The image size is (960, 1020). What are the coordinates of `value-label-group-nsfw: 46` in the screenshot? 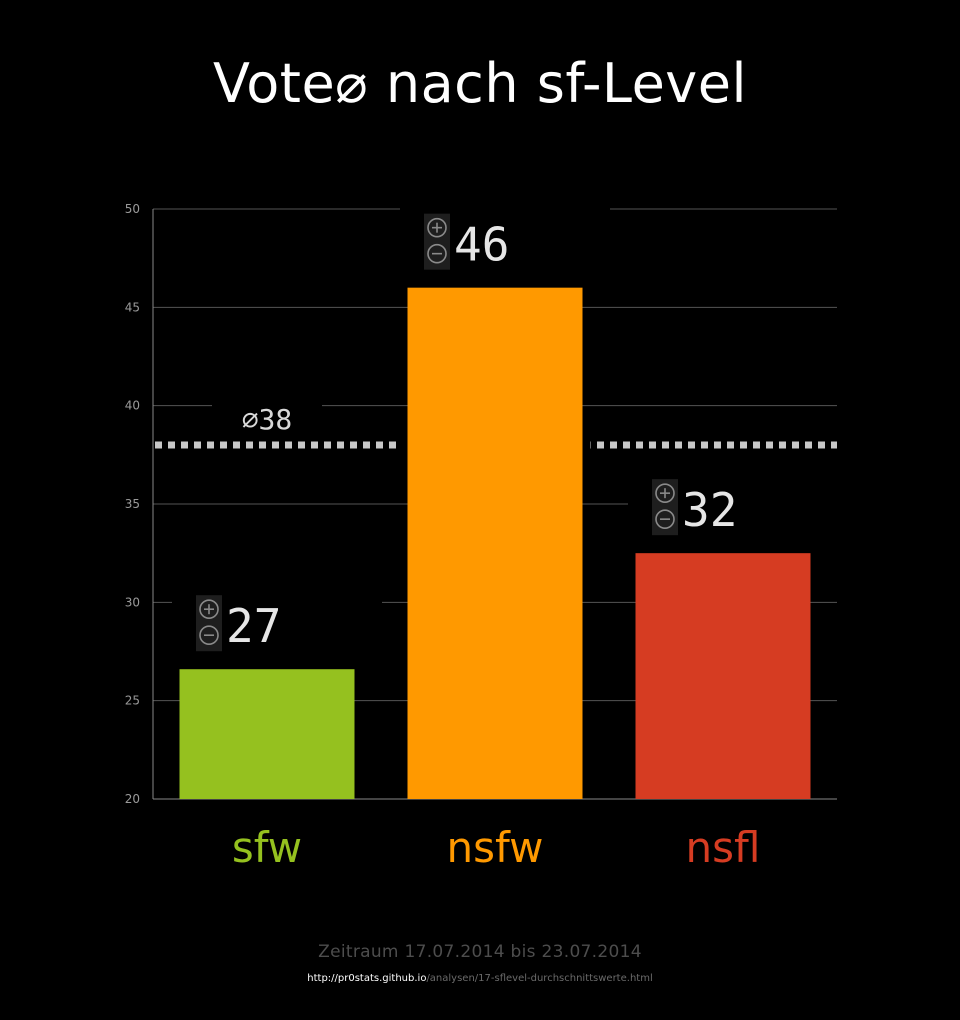 It's located at (505, 241).